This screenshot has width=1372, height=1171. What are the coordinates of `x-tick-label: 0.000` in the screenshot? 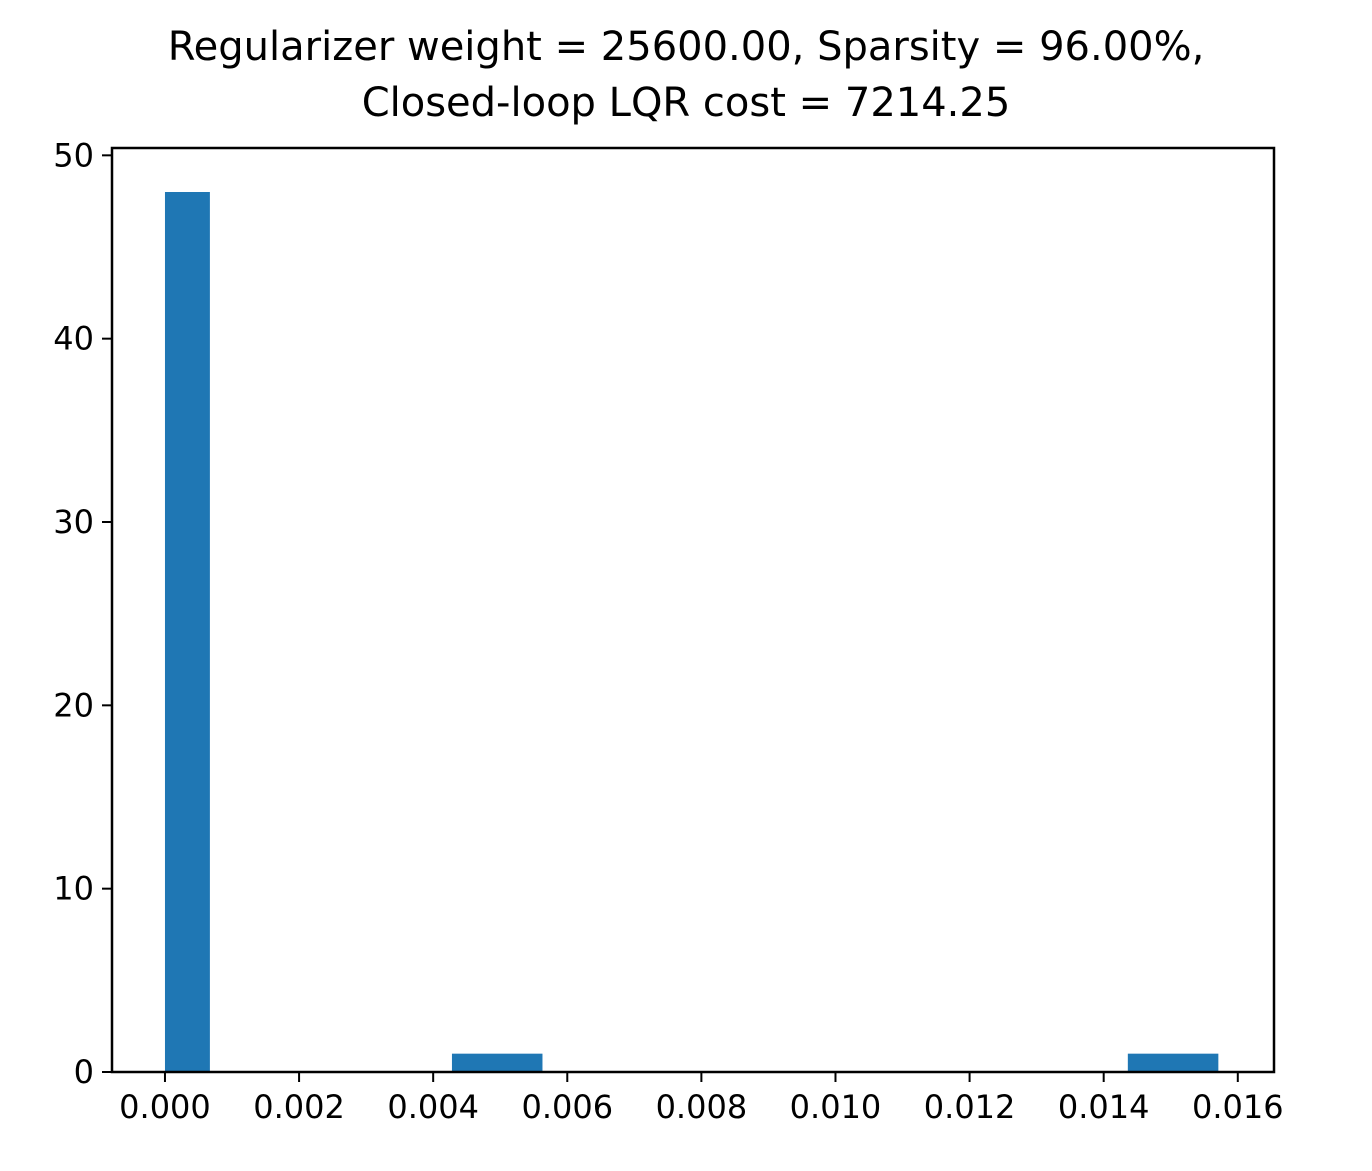 It's located at (165, 1107).